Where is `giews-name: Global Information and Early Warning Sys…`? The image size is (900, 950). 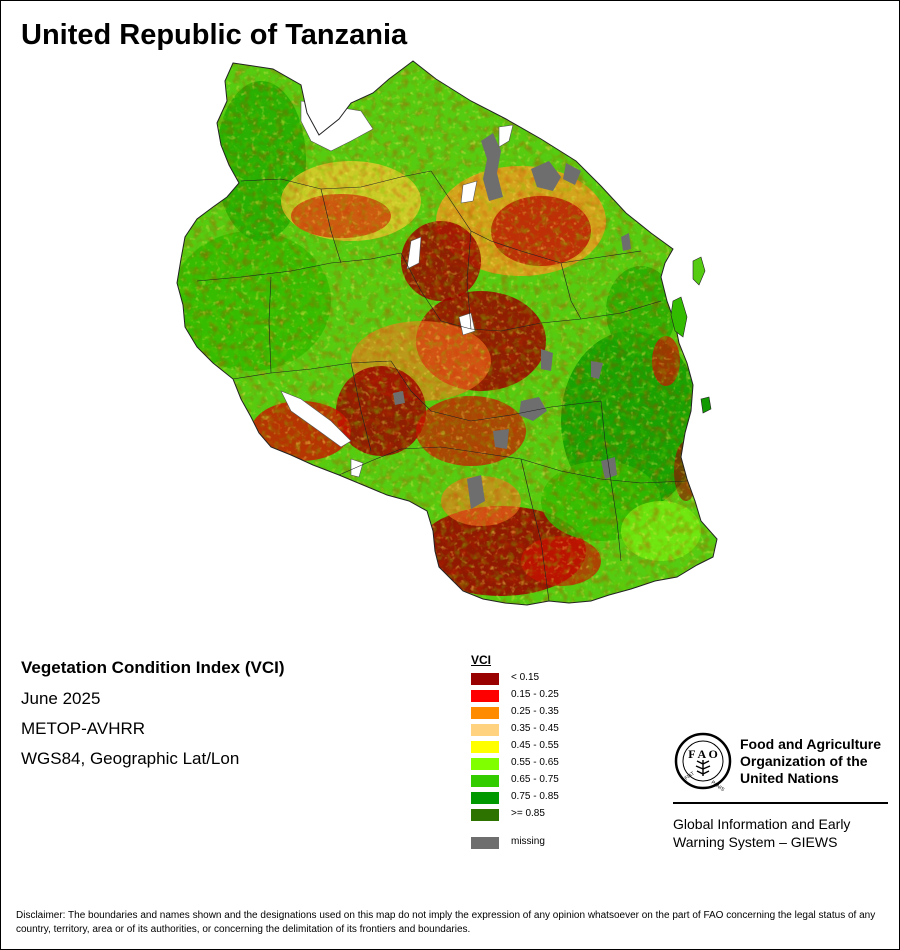
giews-name: Global Information and Early Warning Sys… is located at coordinates (761, 833).